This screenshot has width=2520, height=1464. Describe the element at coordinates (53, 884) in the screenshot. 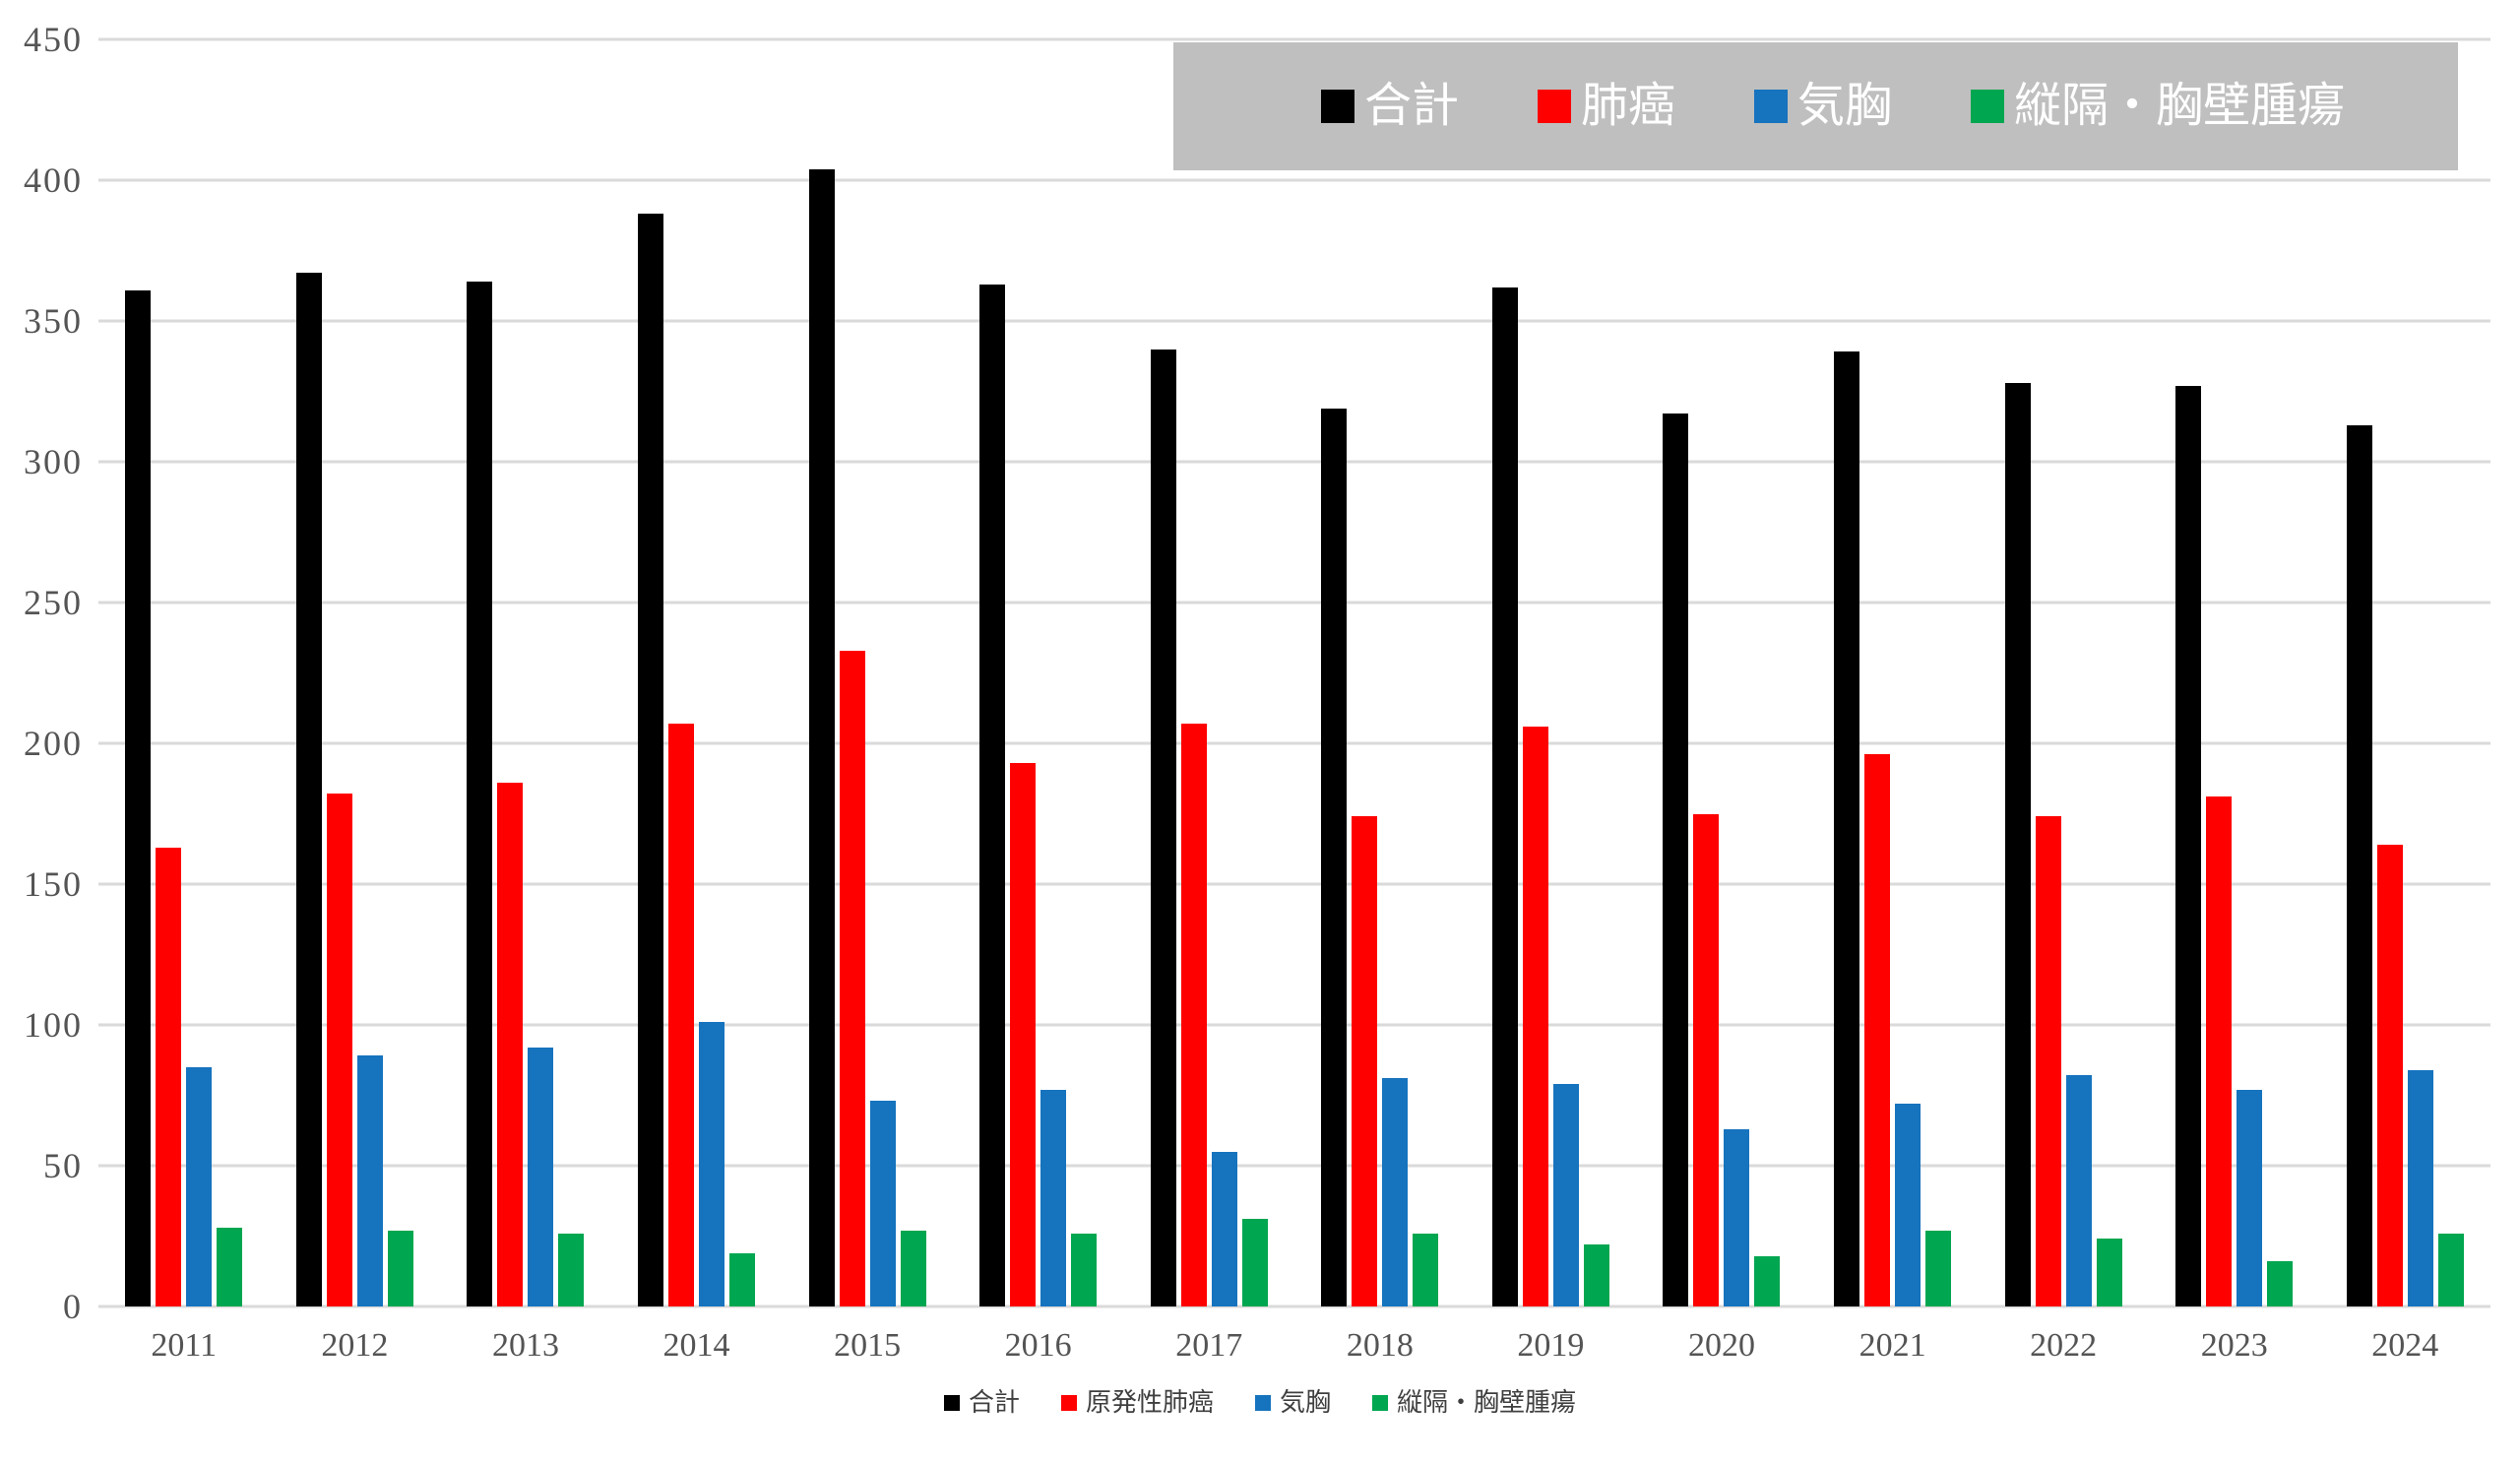

I see `y-tick-label-150: 150` at that location.